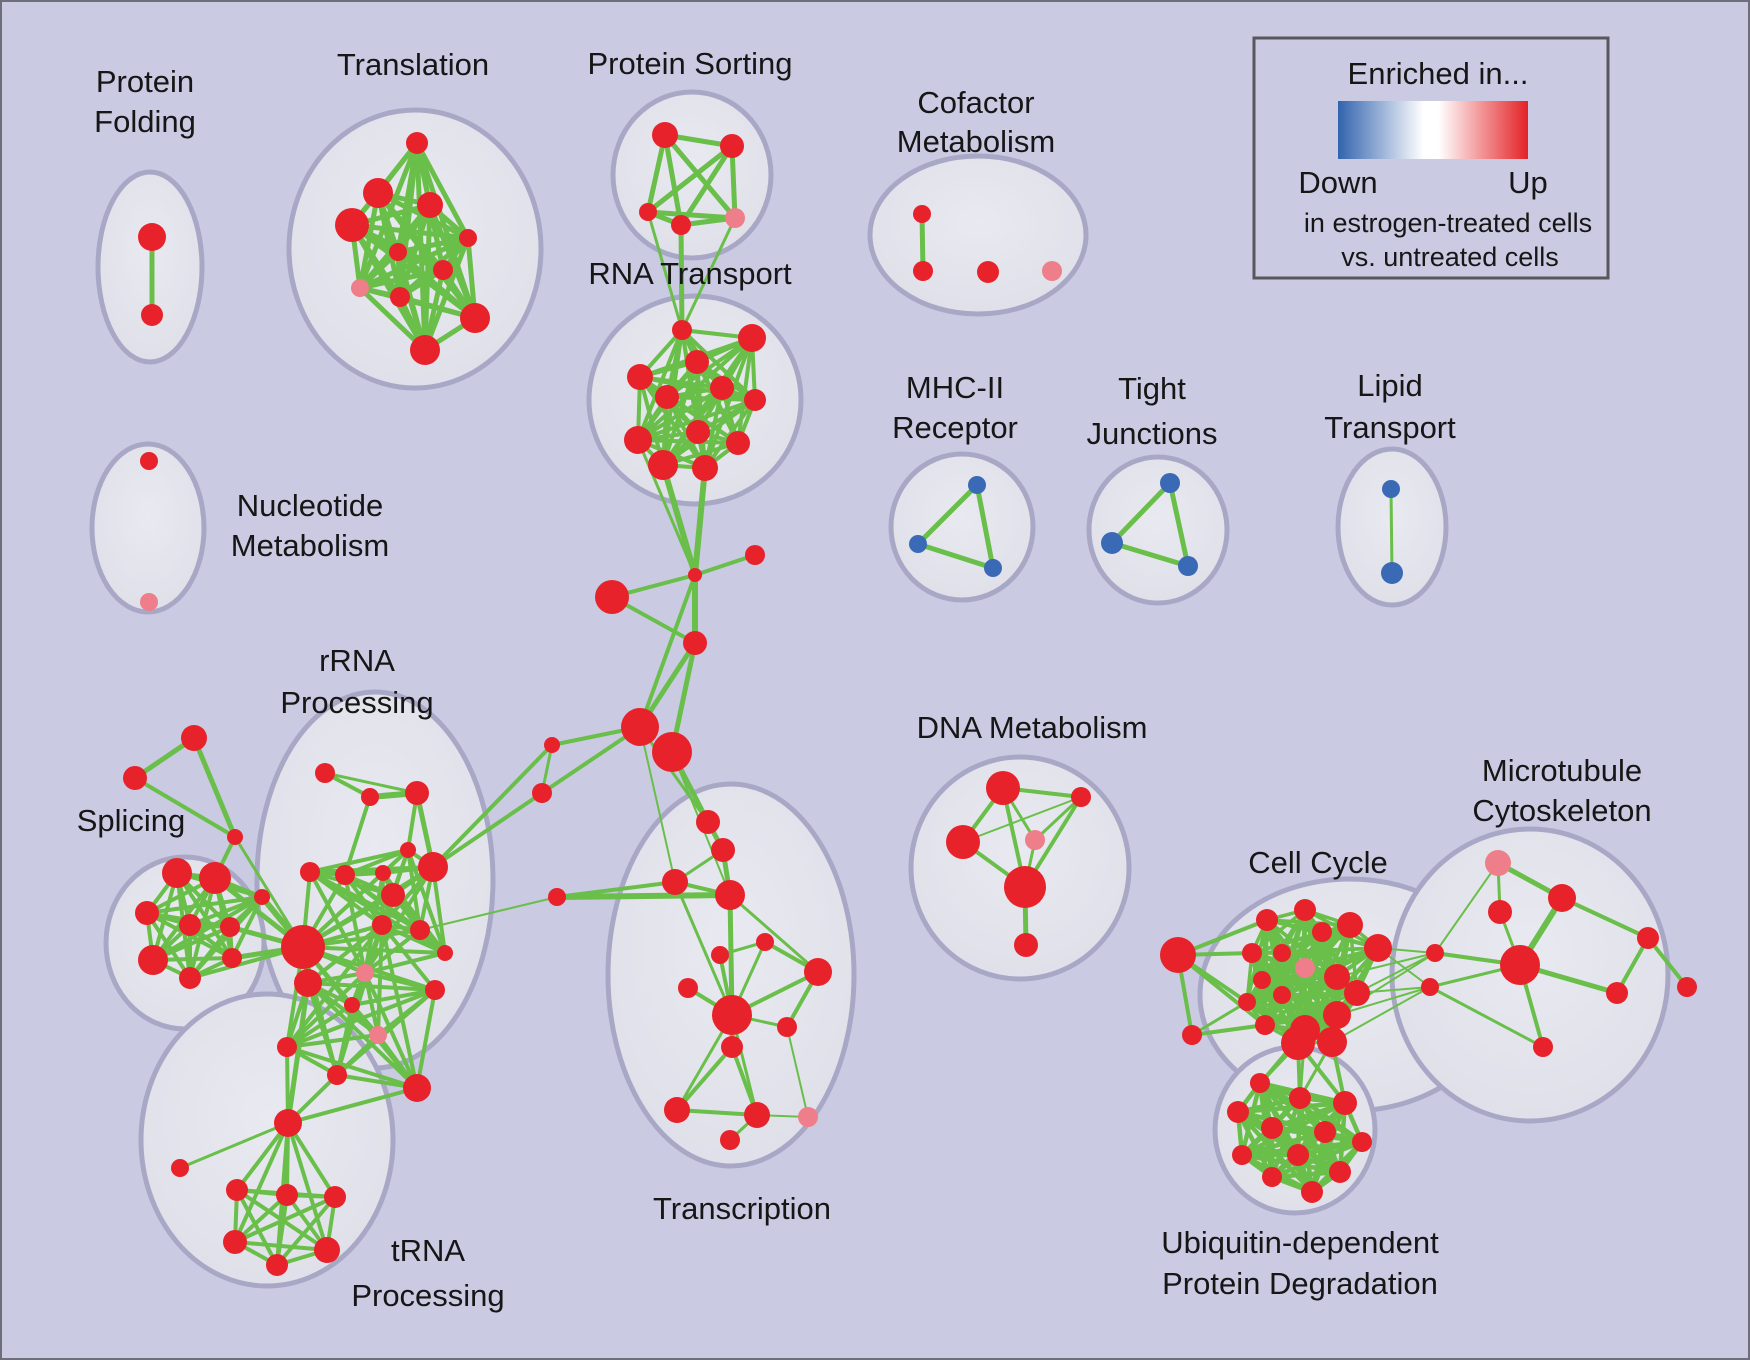 The width and height of the screenshot is (1750, 1360). Describe the element at coordinates (149, 602) in the screenshot. I see `node-n2` at that location.